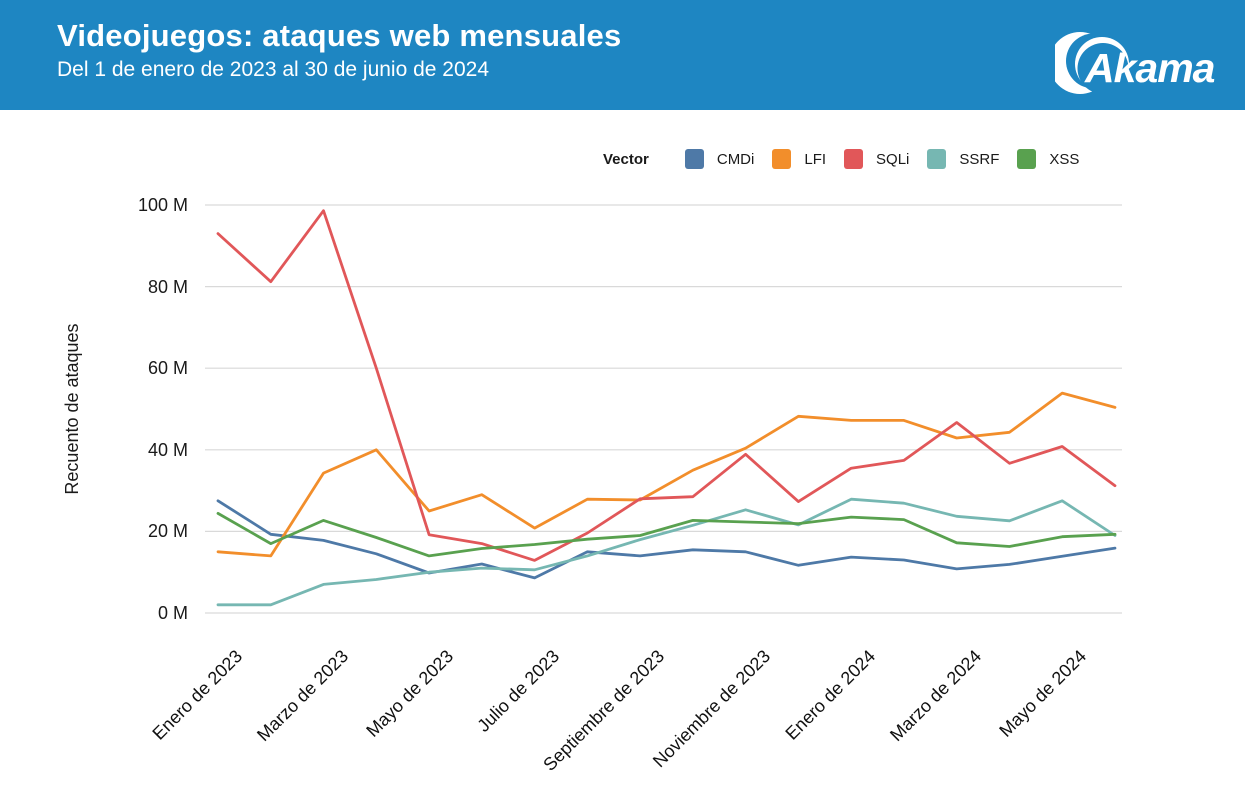 This screenshot has height=800, width=1245. What do you see at coordinates (1027, 159) in the screenshot?
I see `legend-swatch-xss` at bounding box center [1027, 159].